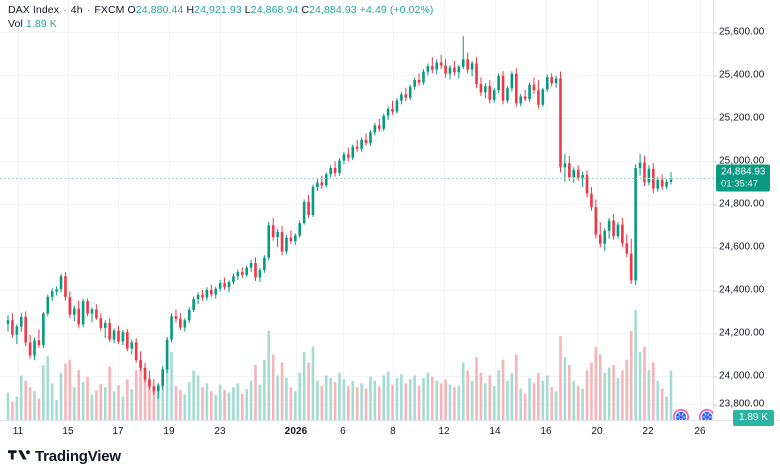  Describe the element at coordinates (190, 10) in the screenshot. I see `legend-high-key: H` at that location.